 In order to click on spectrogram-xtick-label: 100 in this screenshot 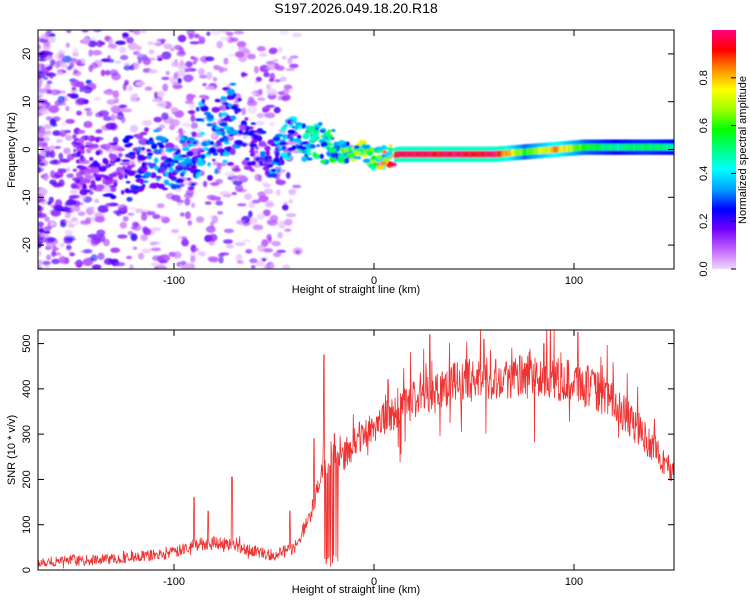, I will do `click(574, 281)`.